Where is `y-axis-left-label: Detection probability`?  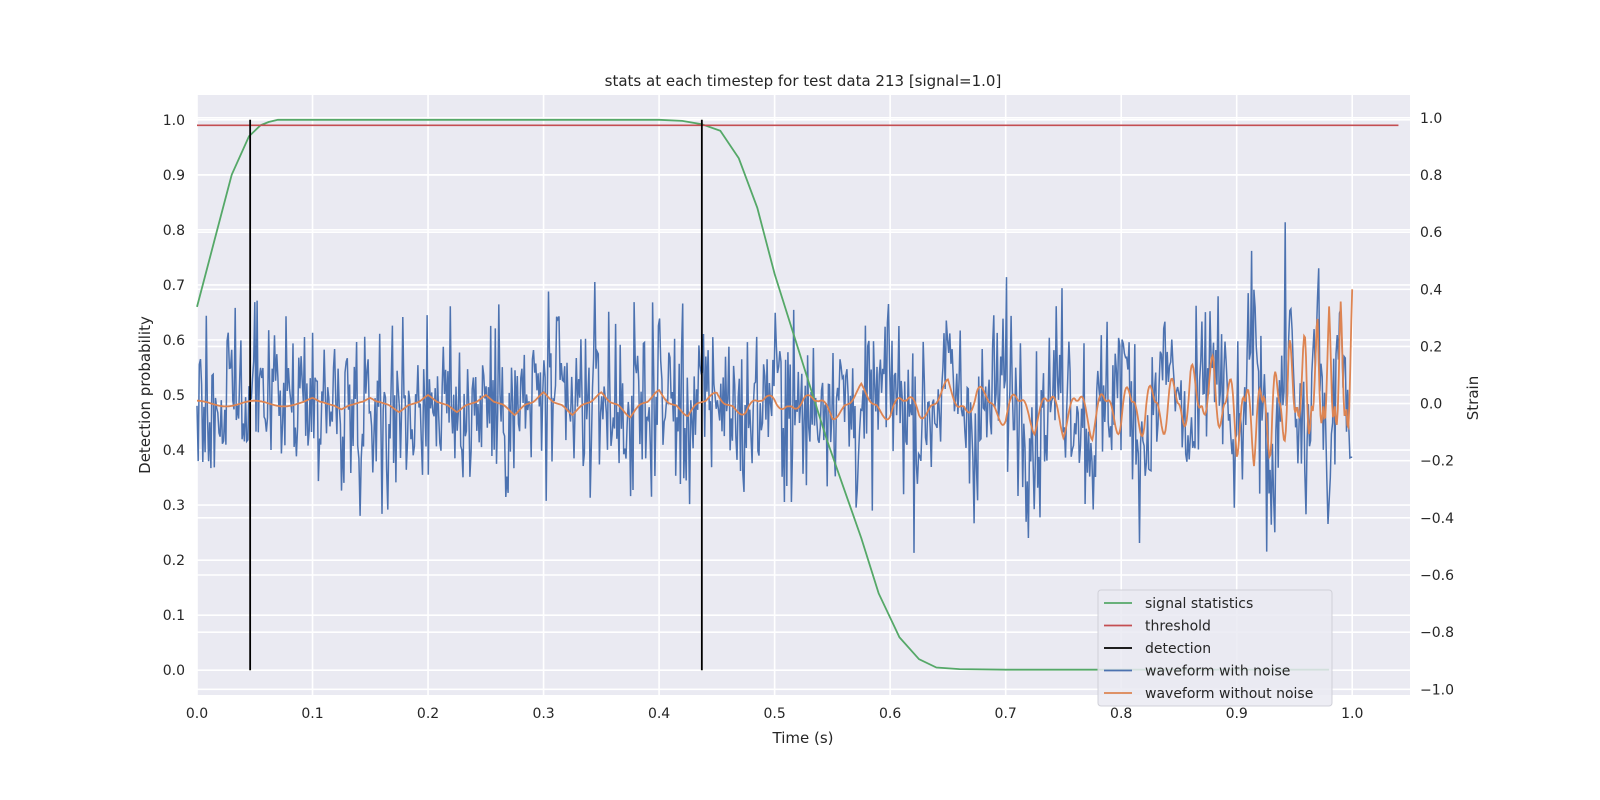 y-axis-left-label: Detection probability is located at coordinates (145, 395).